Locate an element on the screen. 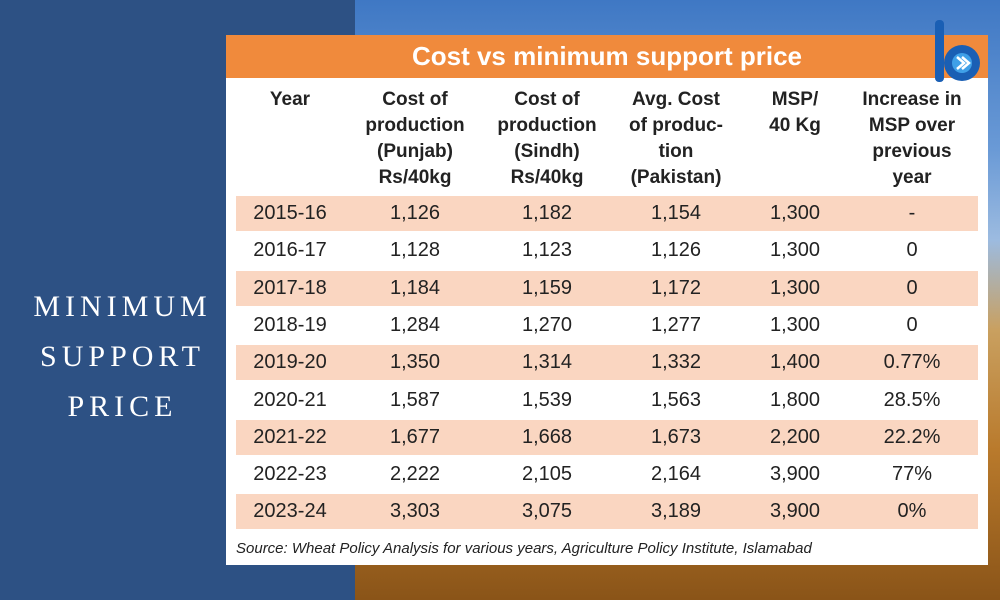  table-cell: 2,200 is located at coordinates (795, 436).